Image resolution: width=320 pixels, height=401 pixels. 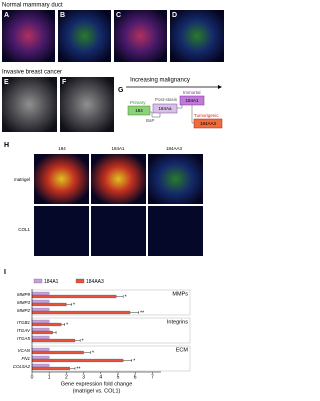 What do you see at coordinates (118, 148) in the screenshot?
I see `column-label: 184A1` at bounding box center [118, 148].